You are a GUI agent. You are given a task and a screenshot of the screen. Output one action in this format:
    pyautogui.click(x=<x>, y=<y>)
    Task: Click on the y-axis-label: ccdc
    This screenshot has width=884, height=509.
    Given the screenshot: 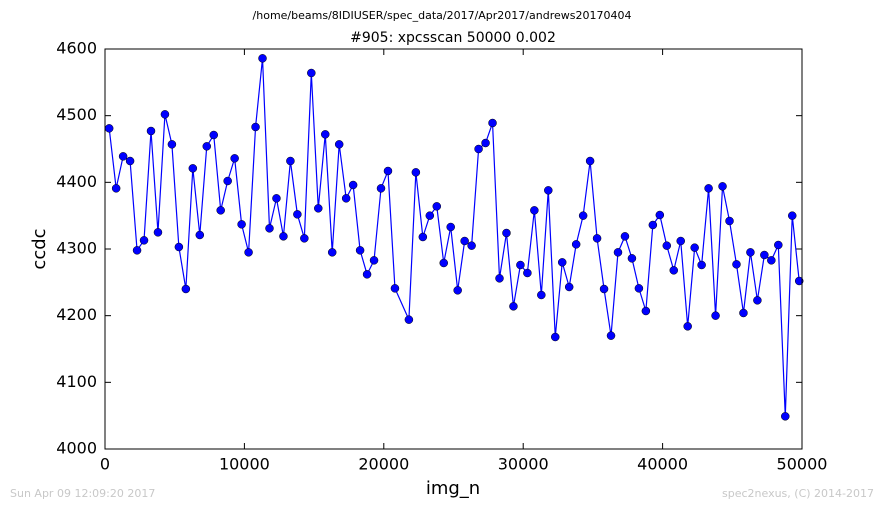 What is the action you would take?
    pyautogui.click(x=39, y=248)
    